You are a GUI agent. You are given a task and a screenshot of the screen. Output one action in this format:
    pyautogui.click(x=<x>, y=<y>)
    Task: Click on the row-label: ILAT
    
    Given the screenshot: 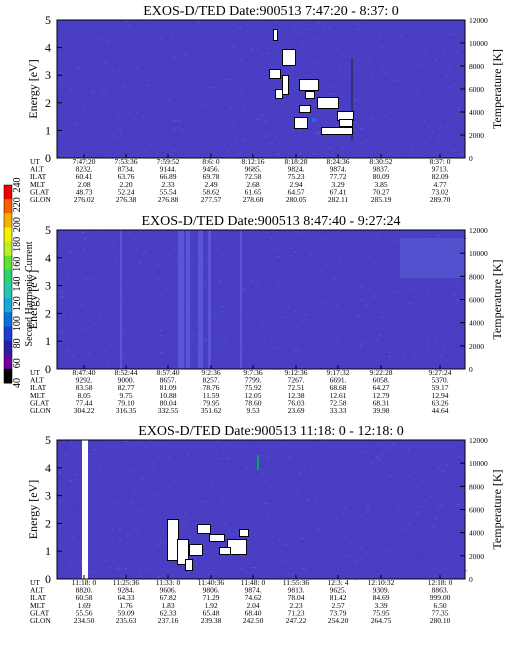 What is the action you would take?
    pyautogui.click(x=38, y=387)
    